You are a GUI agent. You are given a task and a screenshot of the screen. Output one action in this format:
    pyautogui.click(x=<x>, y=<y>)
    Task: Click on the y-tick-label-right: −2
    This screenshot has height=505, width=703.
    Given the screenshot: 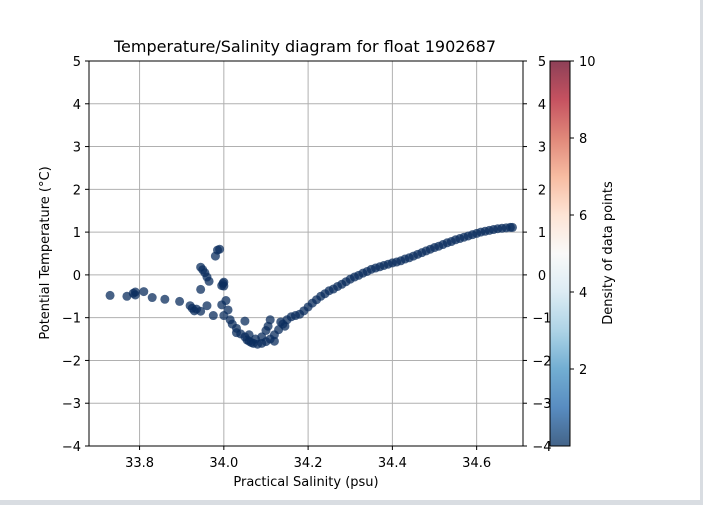 What is the action you would take?
    pyautogui.click(x=541, y=361)
    